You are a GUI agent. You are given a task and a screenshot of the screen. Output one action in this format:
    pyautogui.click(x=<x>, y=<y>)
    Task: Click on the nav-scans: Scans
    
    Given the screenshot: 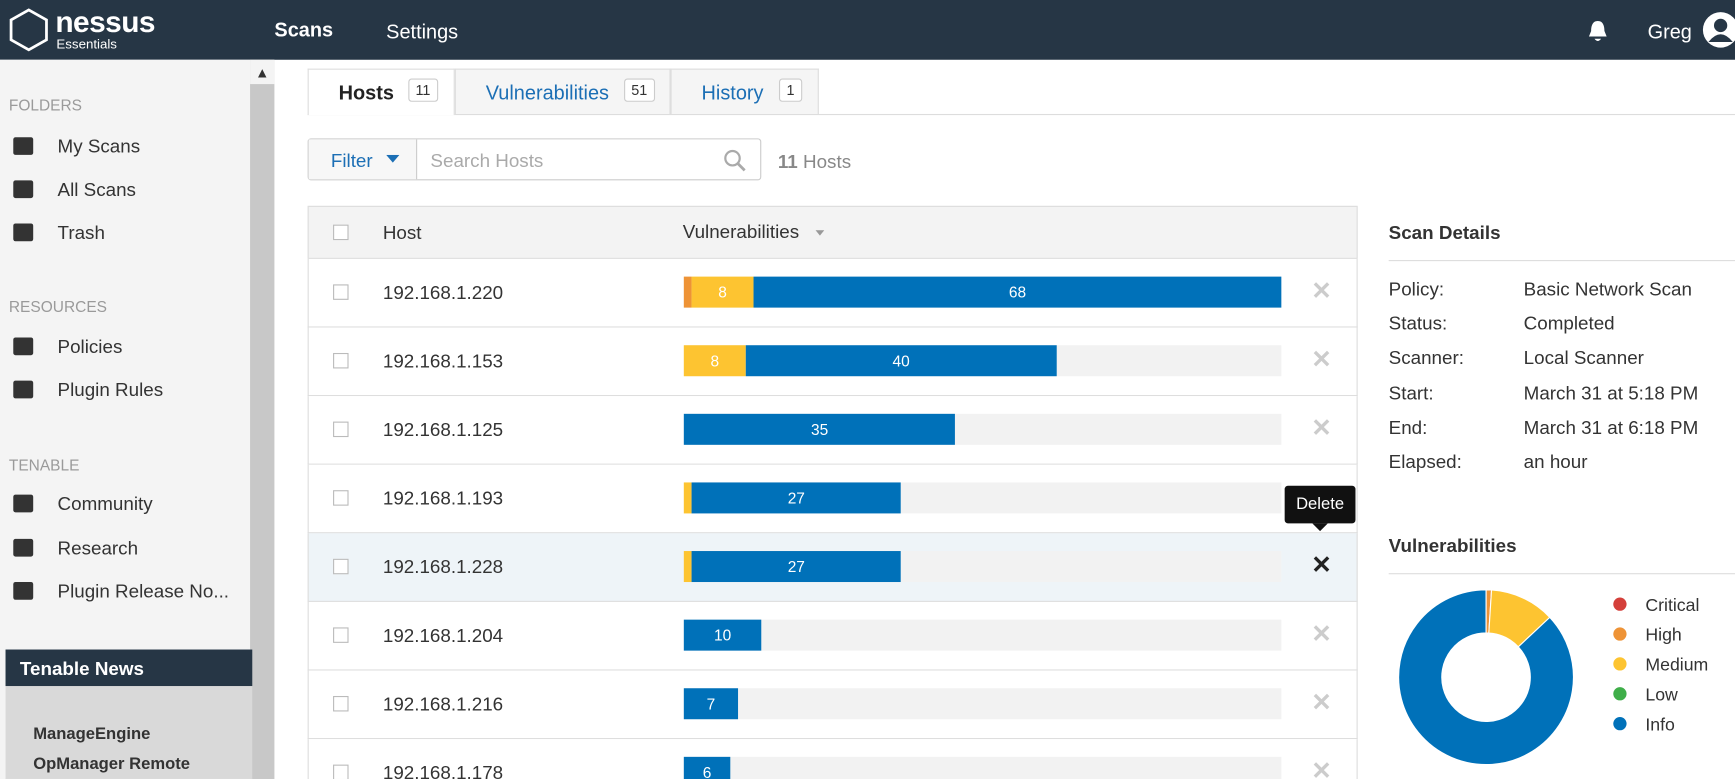 What is the action you would take?
    pyautogui.click(x=304, y=29)
    